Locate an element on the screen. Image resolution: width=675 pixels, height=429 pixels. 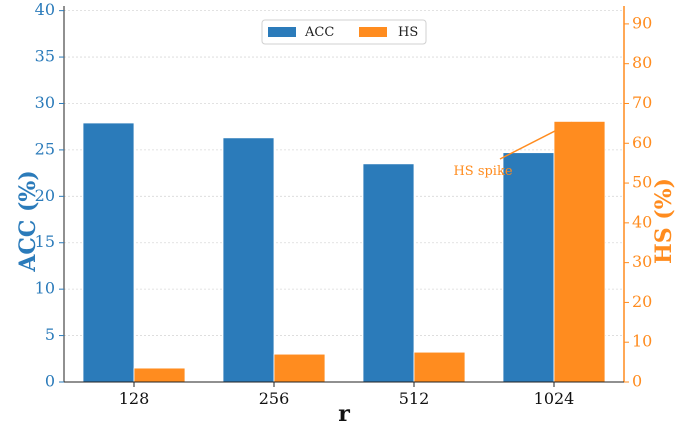
y-axis-left-title: ACC (%) is located at coordinates (28, 221).